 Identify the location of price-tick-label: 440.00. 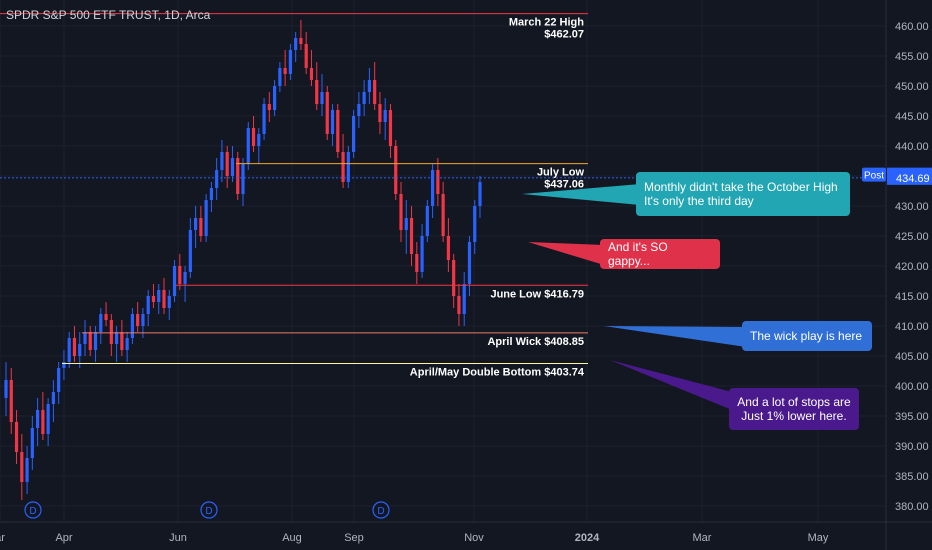
(912, 147).